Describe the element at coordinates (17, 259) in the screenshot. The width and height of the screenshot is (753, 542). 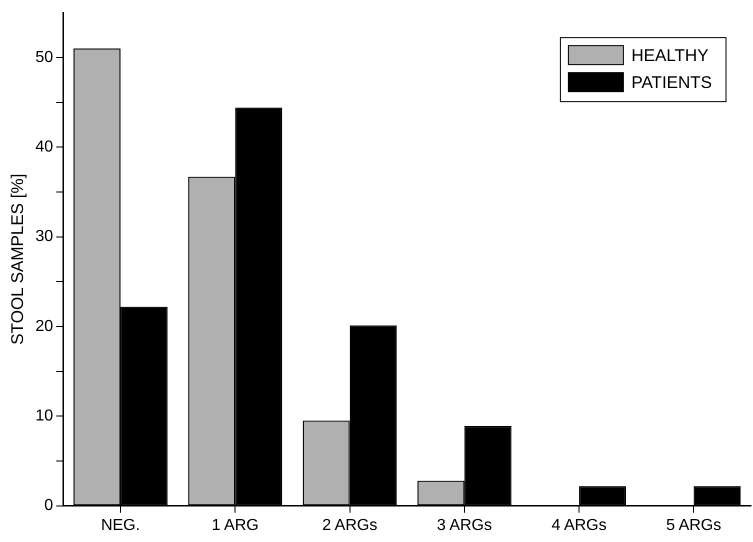
I see `y-axis-title: STOOL SAMPLES [%]` at that location.